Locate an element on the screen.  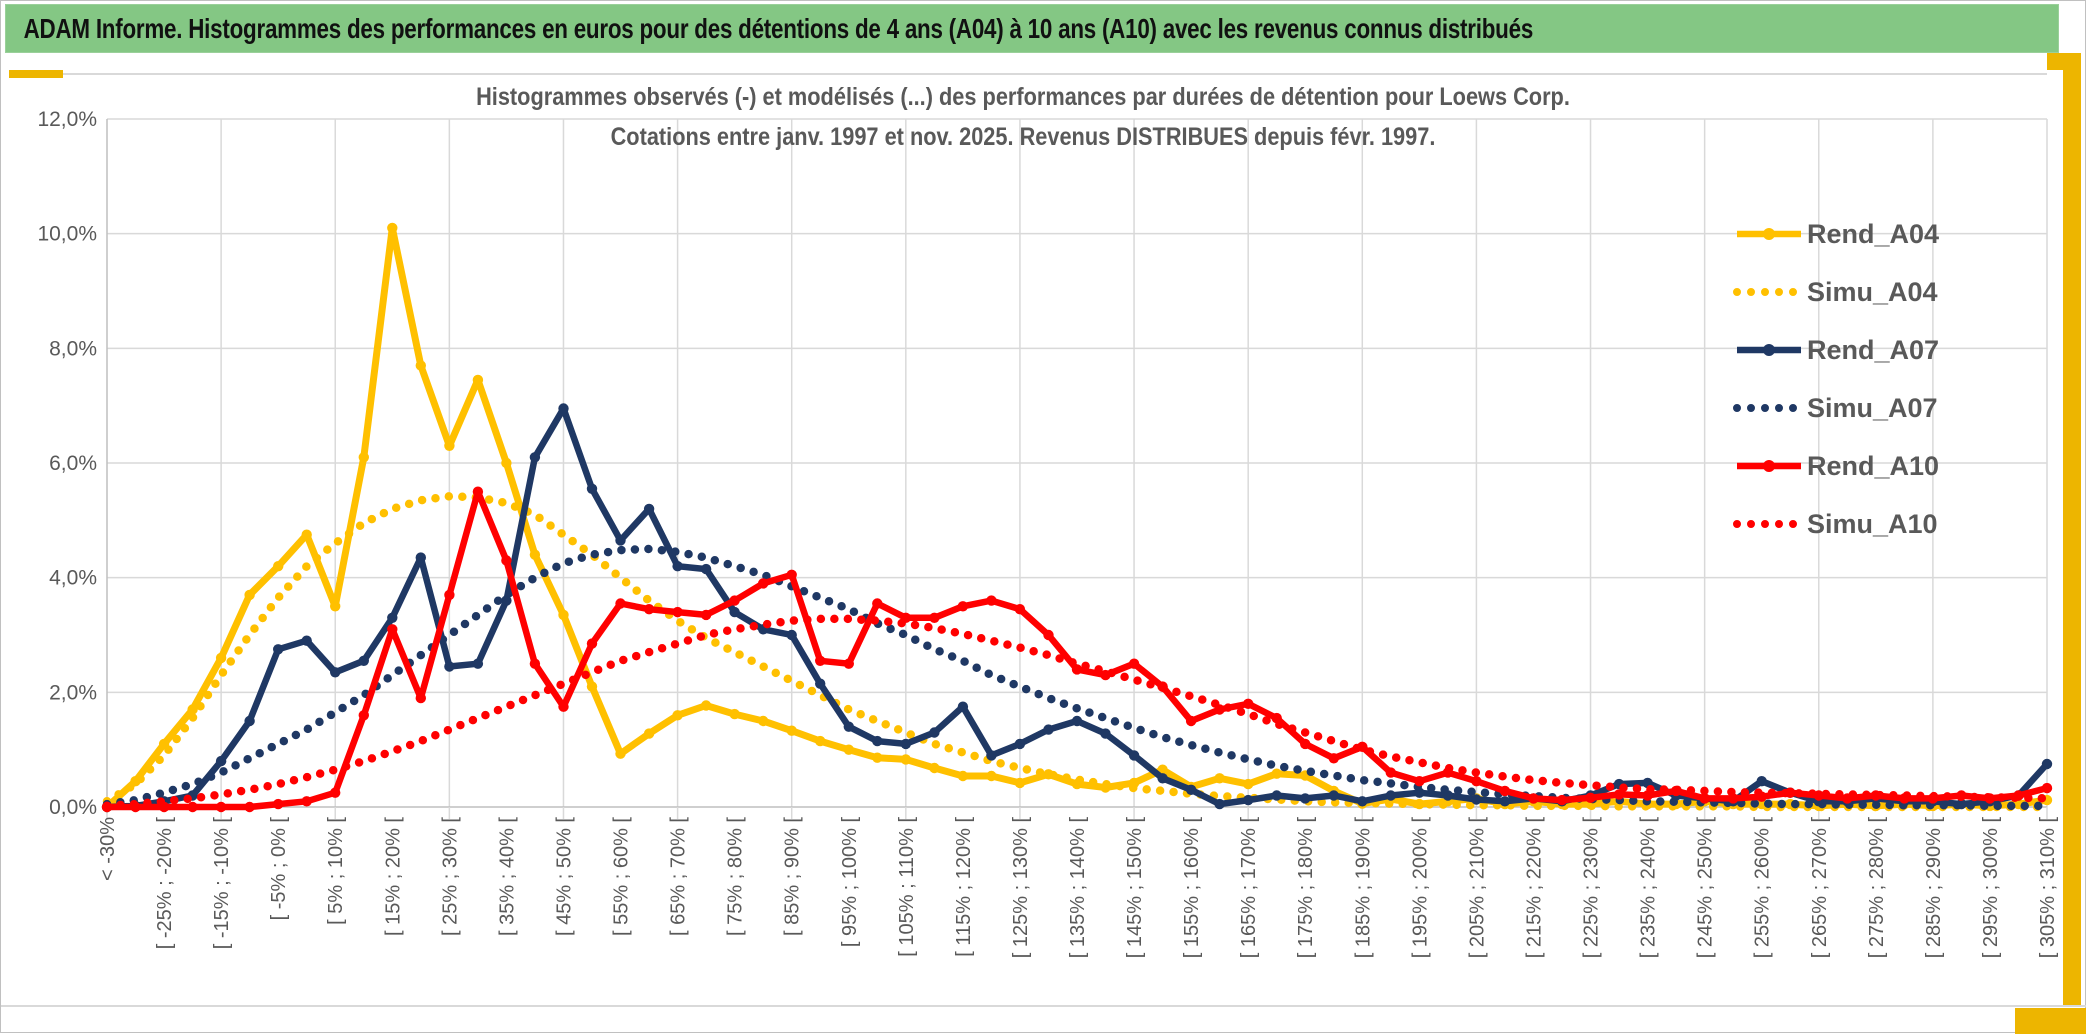
x-axis-tick-label: [ 295% ; 300% [ is located at coordinates (1991, 888).